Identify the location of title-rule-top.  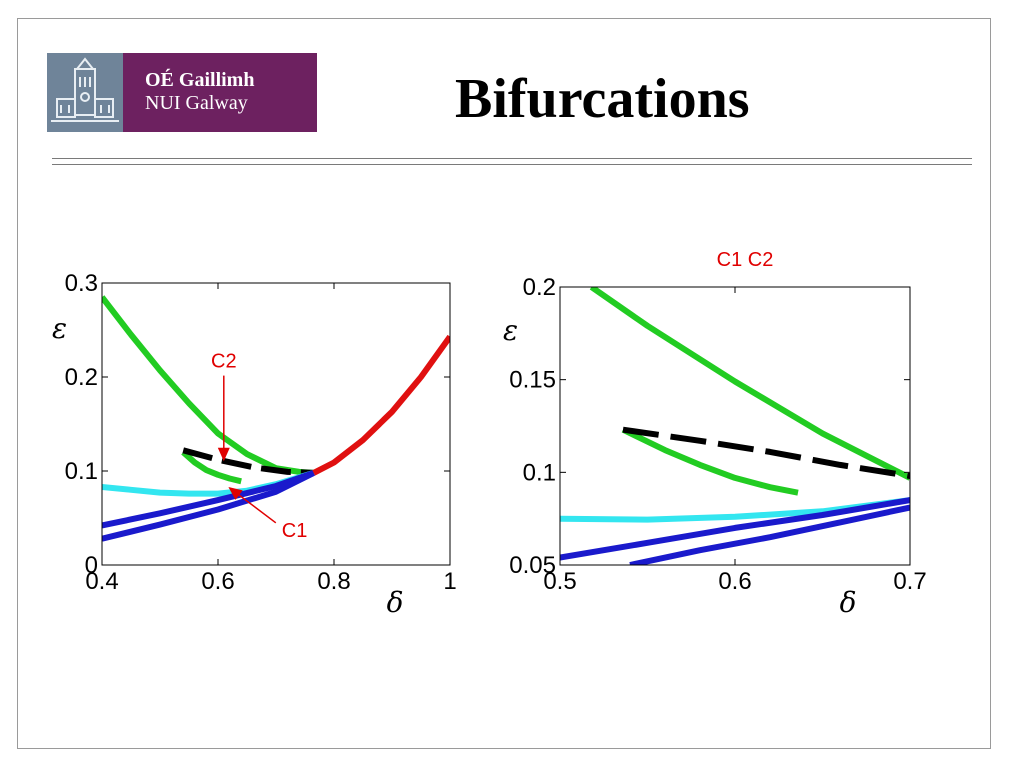
(512, 158).